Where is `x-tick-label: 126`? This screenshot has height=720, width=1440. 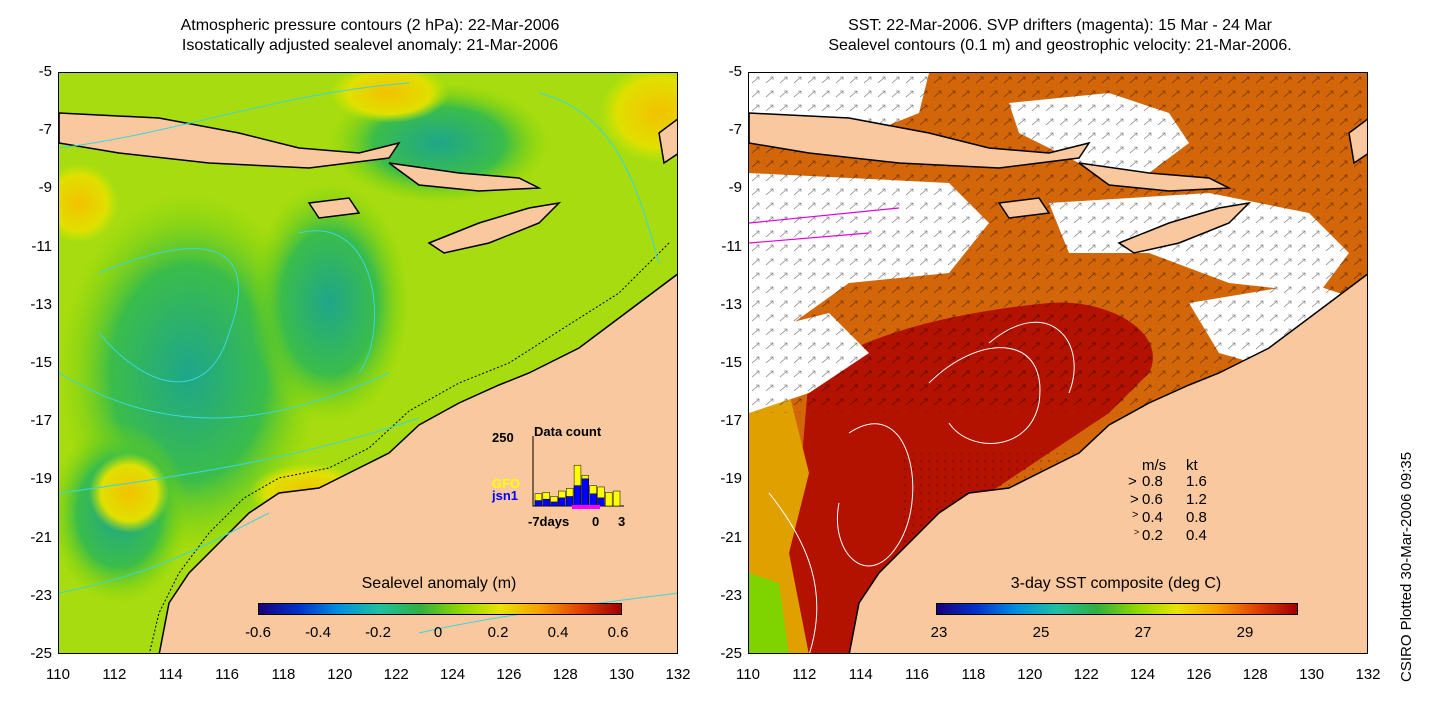
x-tick-label: 126 is located at coordinates (509, 674).